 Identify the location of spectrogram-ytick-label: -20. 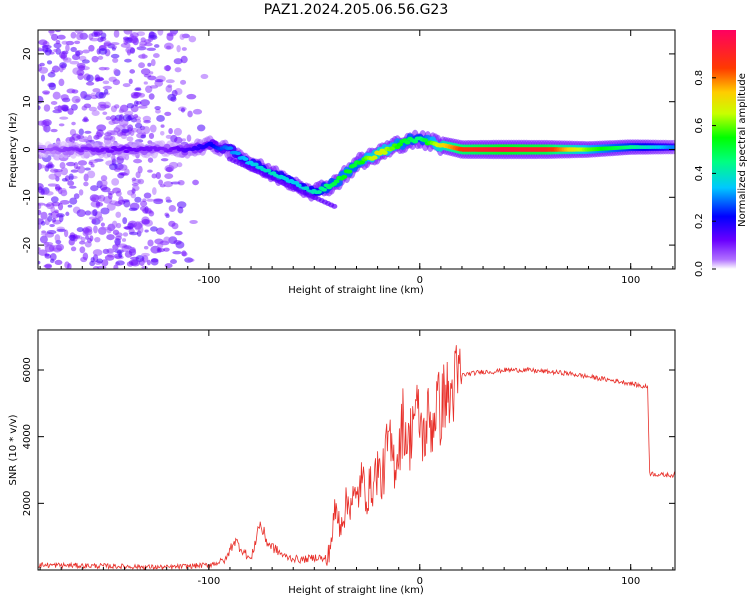
(27, 245).